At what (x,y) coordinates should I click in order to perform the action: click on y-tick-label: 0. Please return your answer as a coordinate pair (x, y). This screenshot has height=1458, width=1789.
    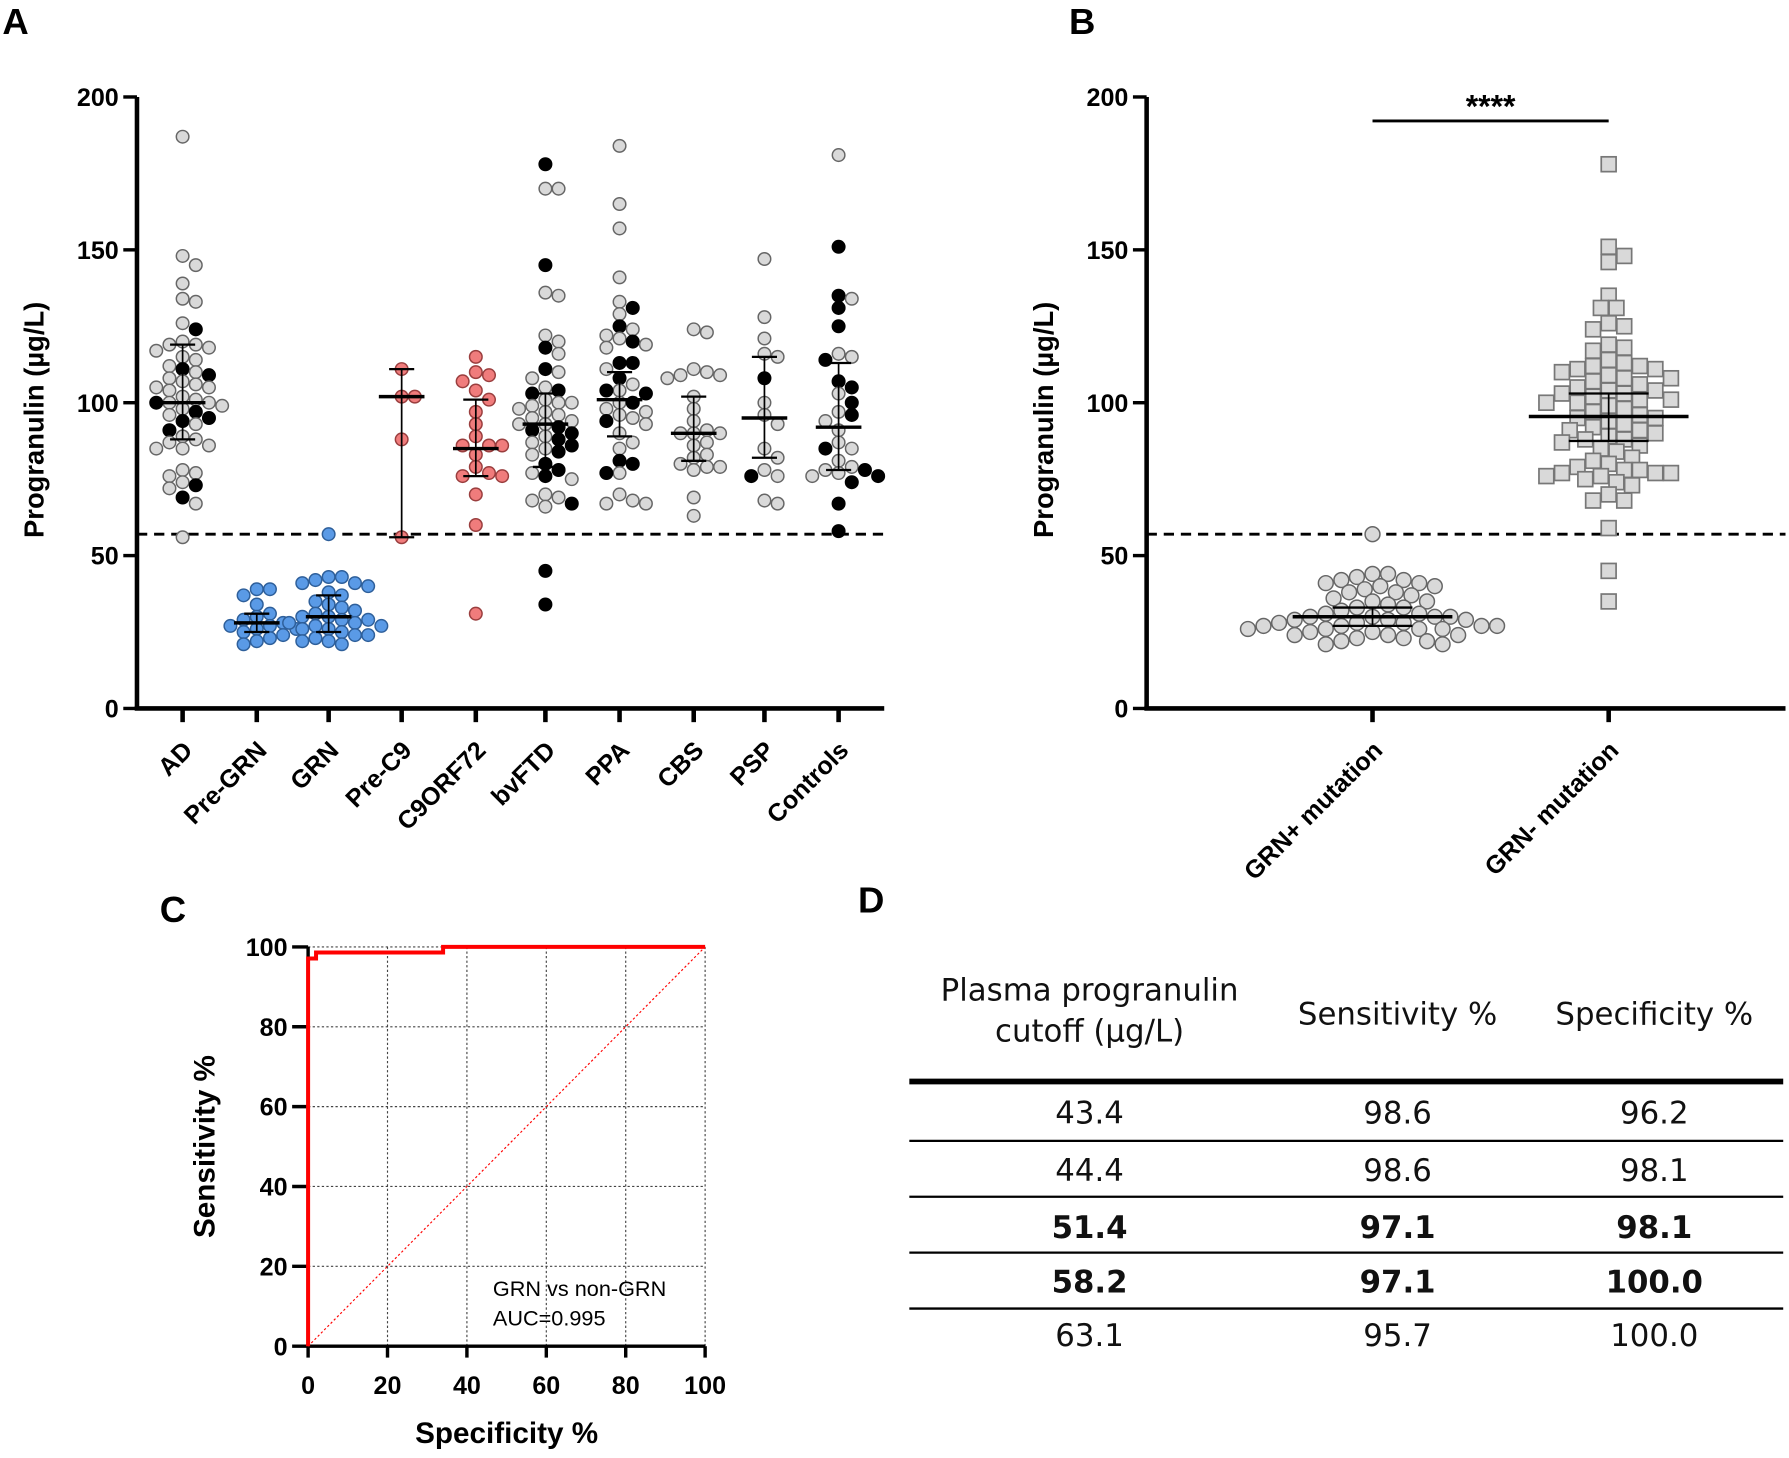
    Looking at the image, I should click on (1121, 710).